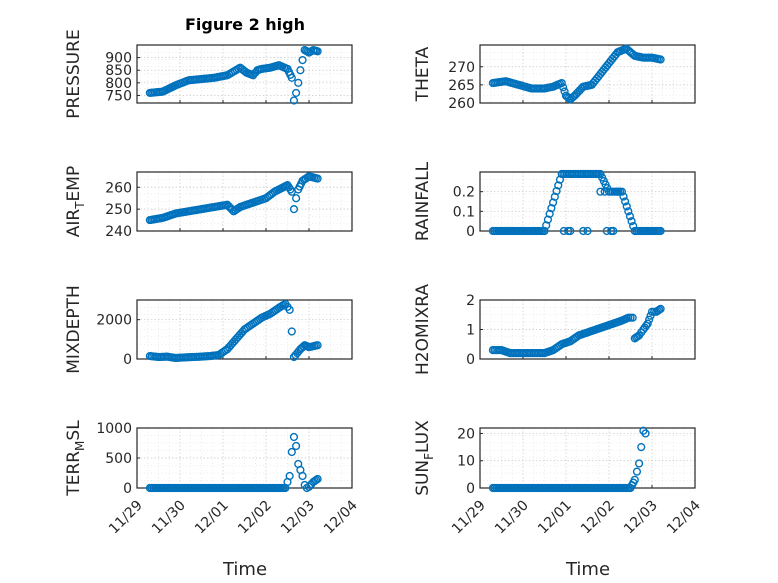  Describe the element at coordinates (466, 434) in the screenshot. I see `y-tick-label: 20` at that location.